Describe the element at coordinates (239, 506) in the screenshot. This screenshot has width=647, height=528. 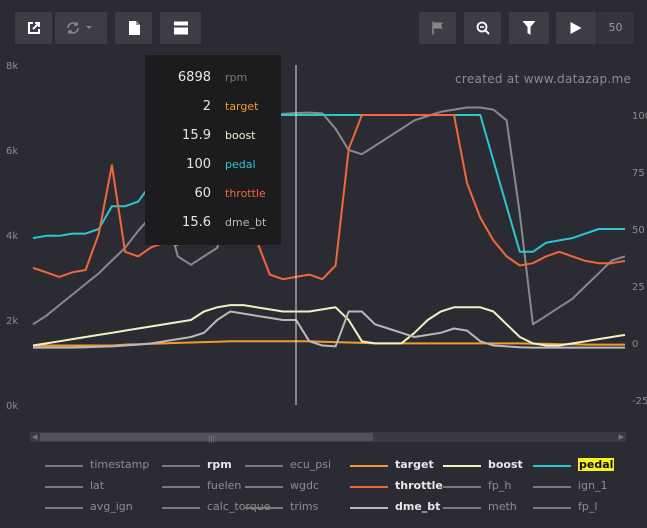
I see `legend-label: calc_torque` at that location.